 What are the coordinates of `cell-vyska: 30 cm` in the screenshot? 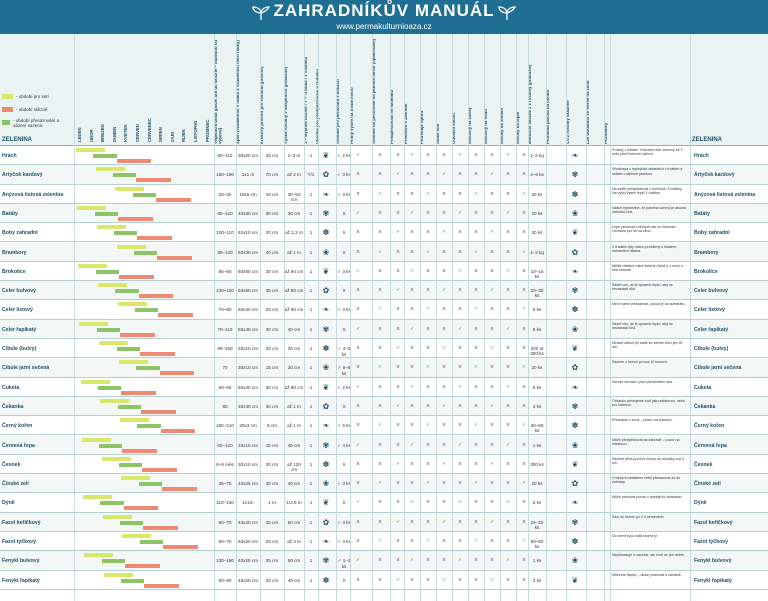 It's located at (294, 348).